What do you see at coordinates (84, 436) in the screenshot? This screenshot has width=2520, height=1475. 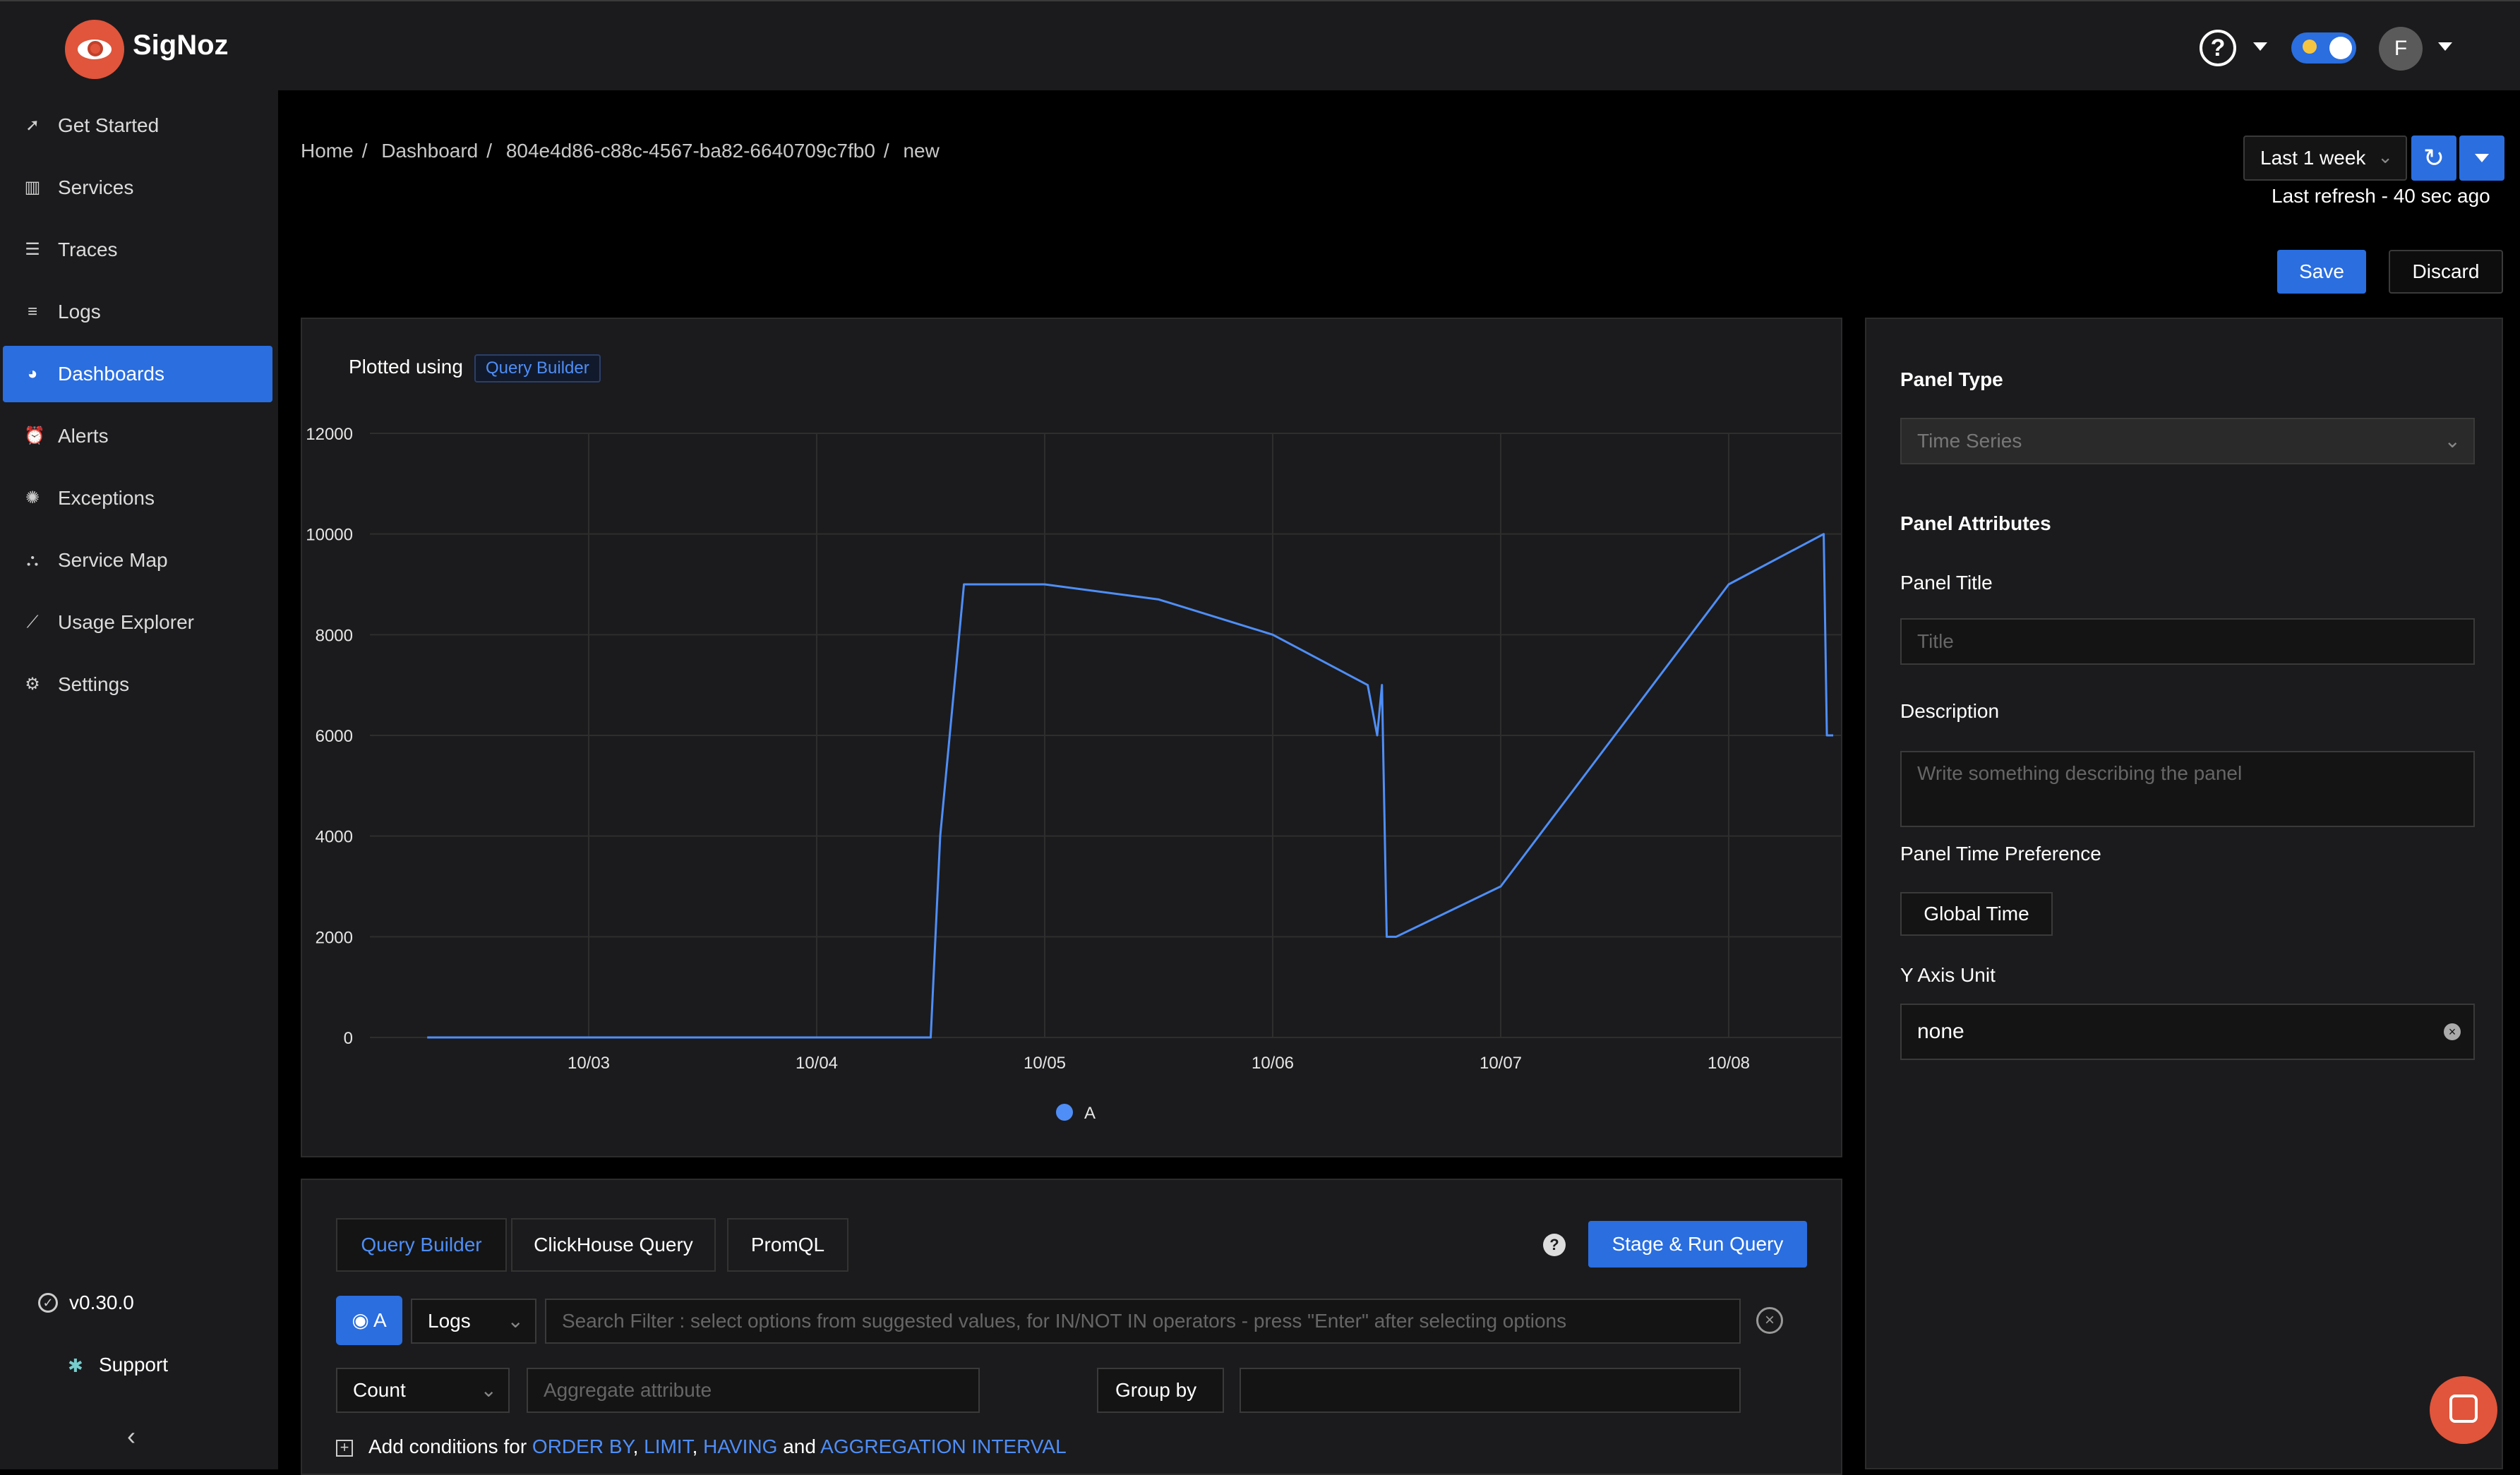 I see `sidebar-item-label: Alerts` at bounding box center [84, 436].